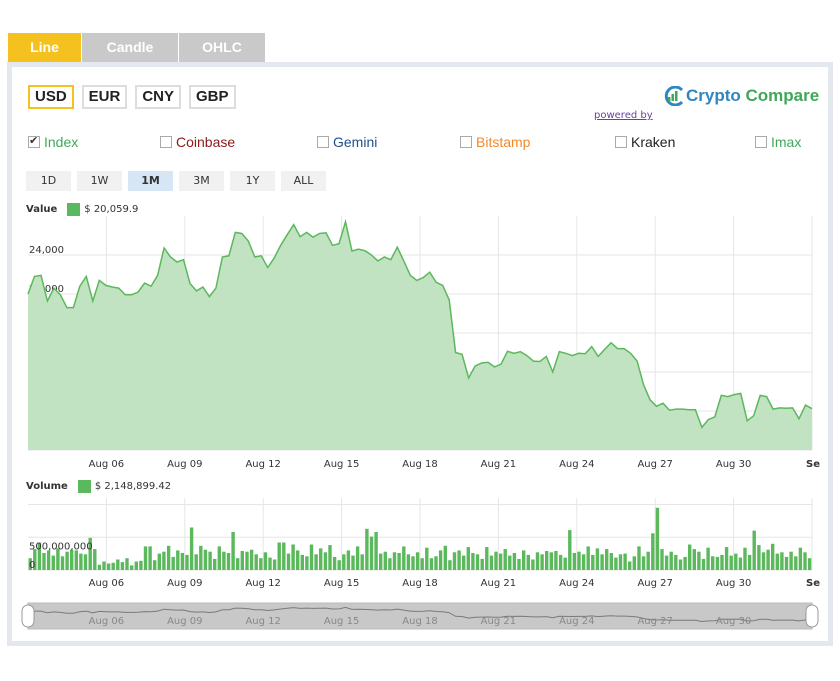 The image size is (840, 681). I want to click on exchange-kraken-checkbox: Kraken, so click(645, 142).